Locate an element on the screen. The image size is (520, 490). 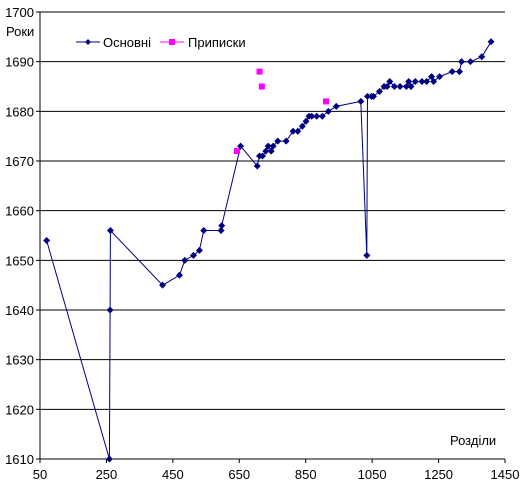
legend-marker-osnovni is located at coordinates (88, 42).